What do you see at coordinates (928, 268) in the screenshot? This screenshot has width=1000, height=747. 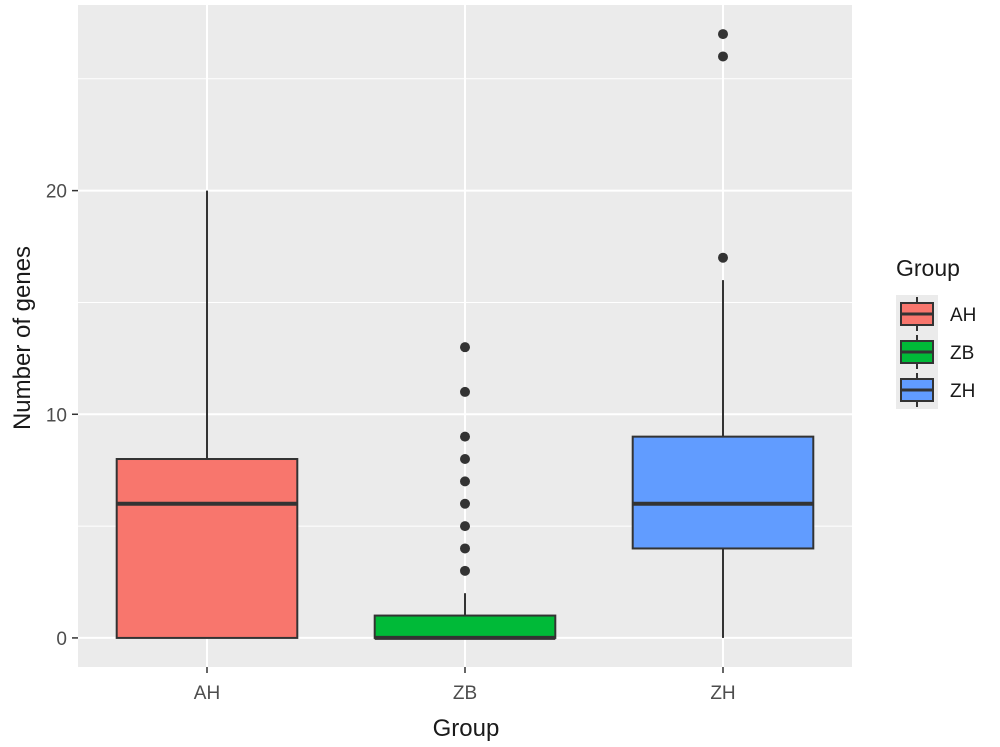 I see `legend-title: Group` at bounding box center [928, 268].